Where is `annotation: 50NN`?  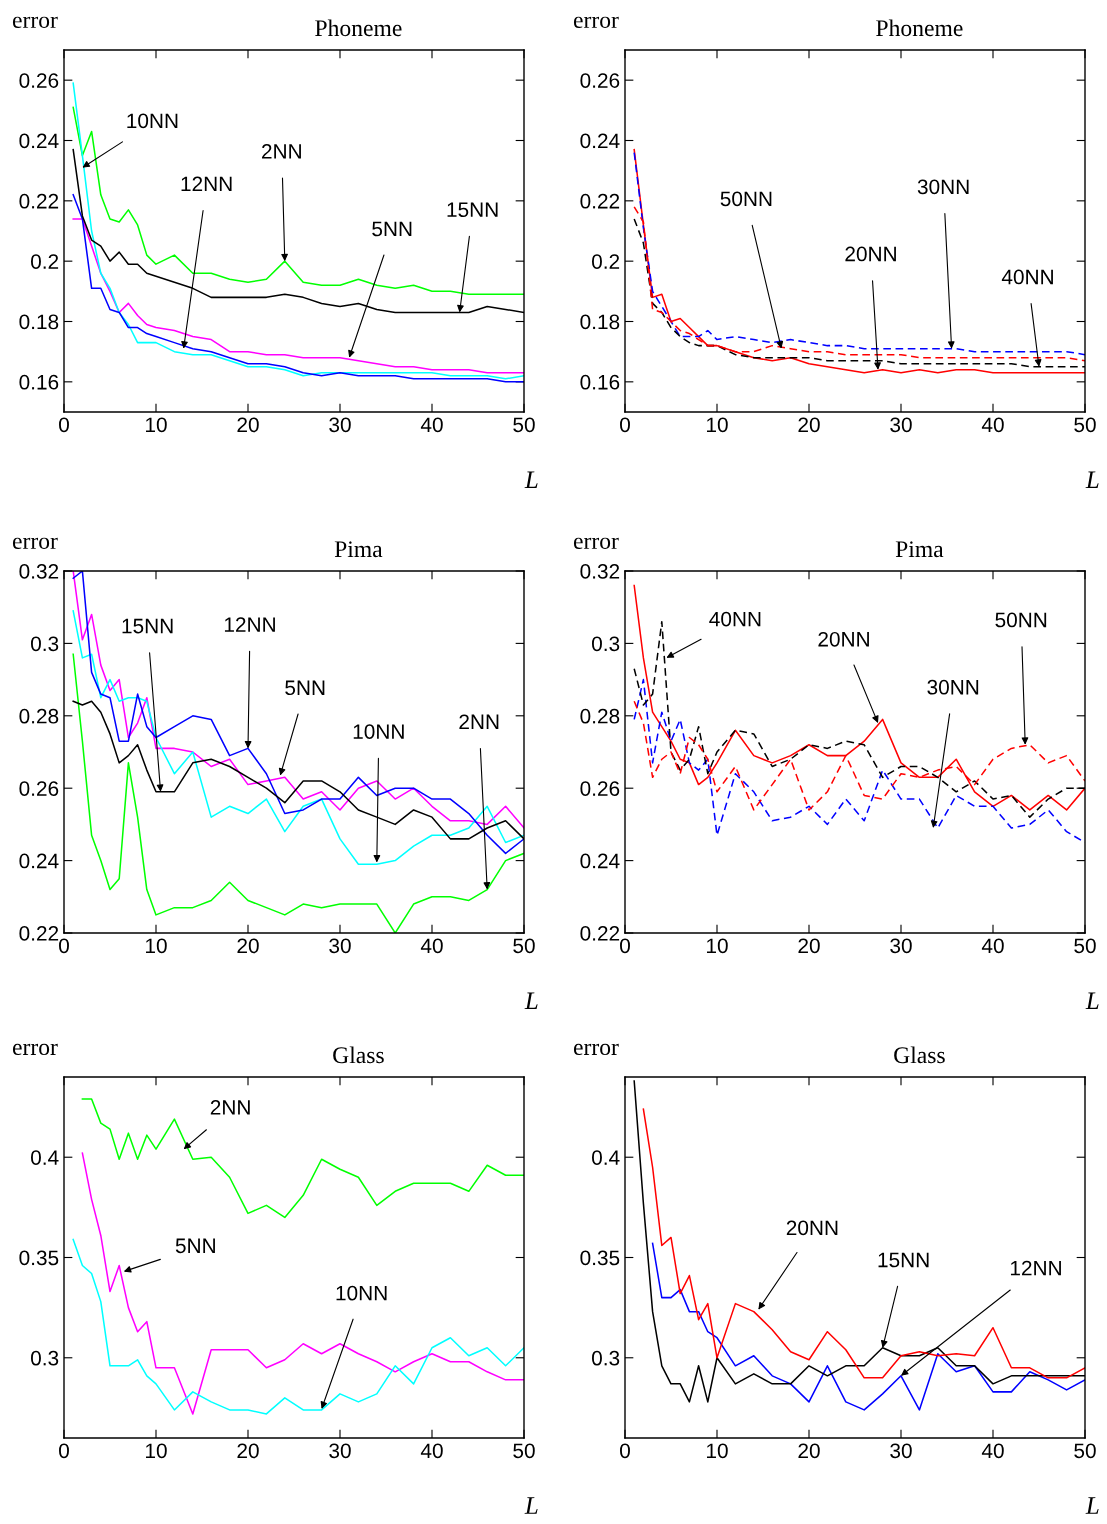
annotation: 50NN is located at coordinates (746, 199).